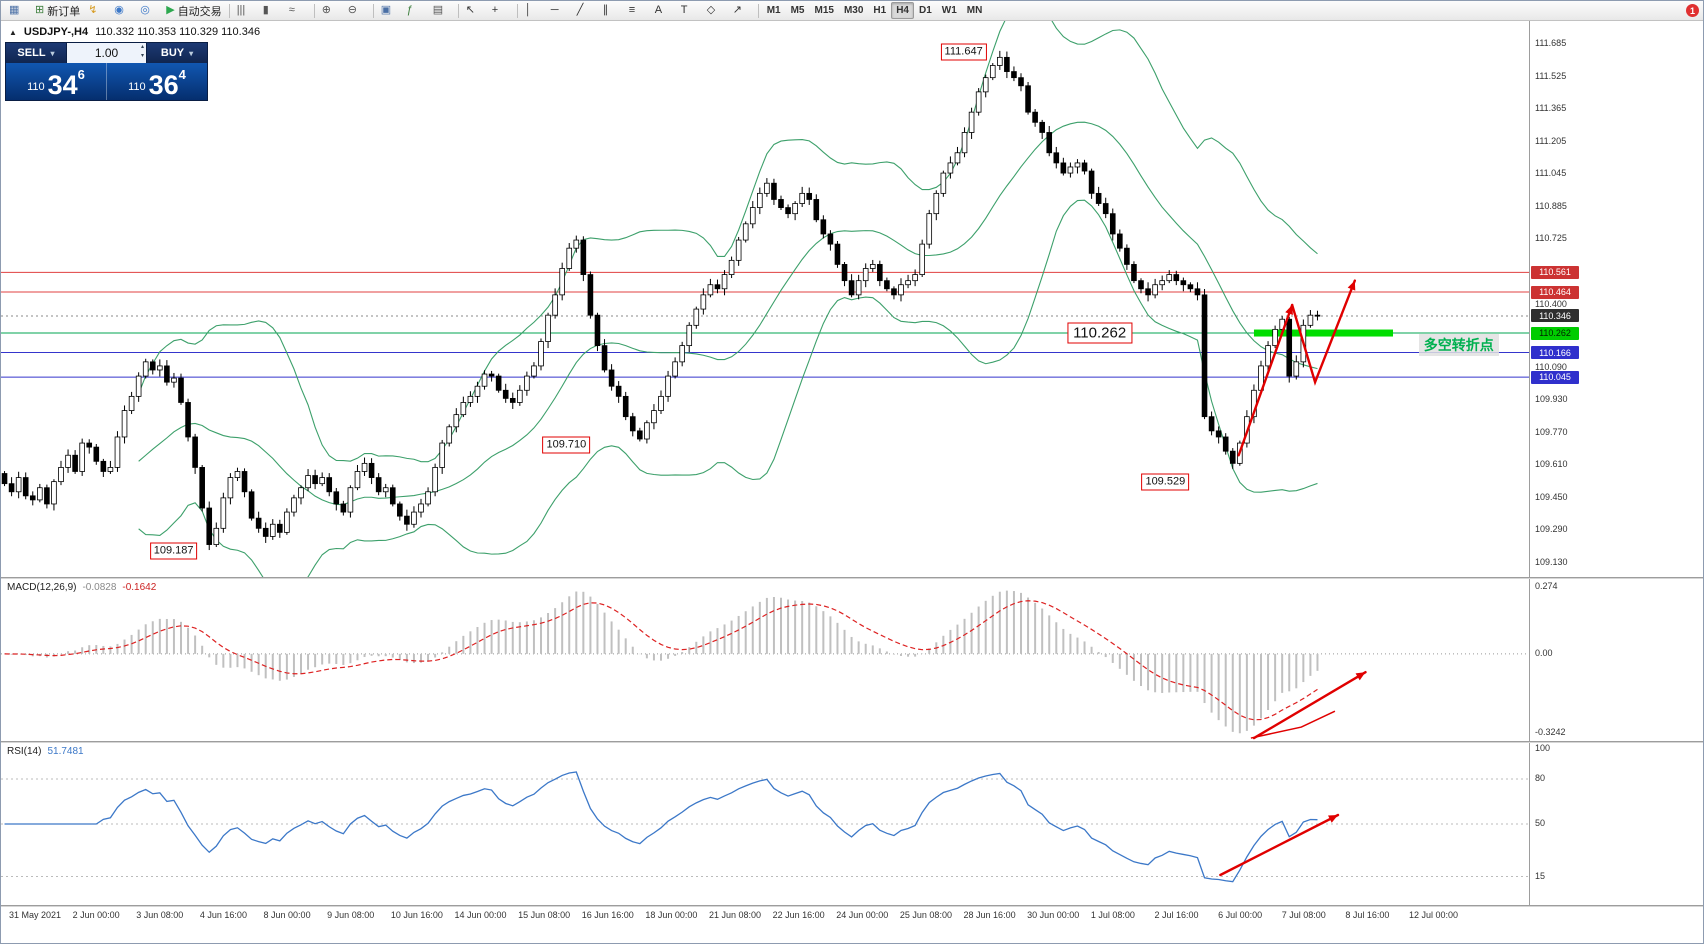  What do you see at coordinates (1434, 915) in the screenshot?
I see `time-label: 12 Jul 00:00` at bounding box center [1434, 915].